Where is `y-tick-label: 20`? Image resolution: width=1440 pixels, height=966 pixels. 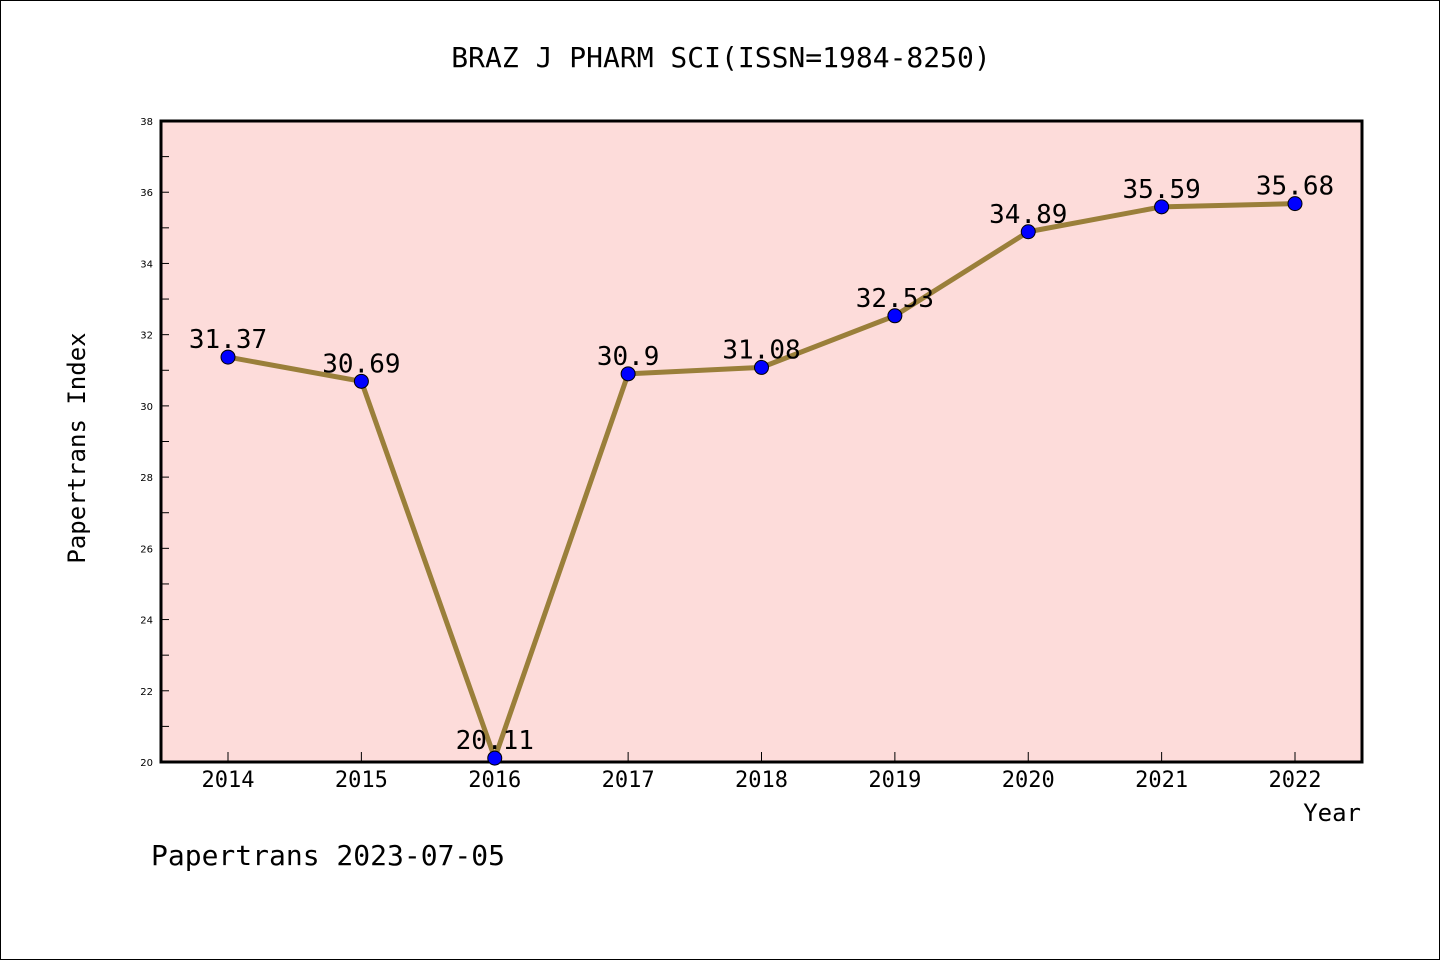 y-tick-label: 20 is located at coordinates (146, 763).